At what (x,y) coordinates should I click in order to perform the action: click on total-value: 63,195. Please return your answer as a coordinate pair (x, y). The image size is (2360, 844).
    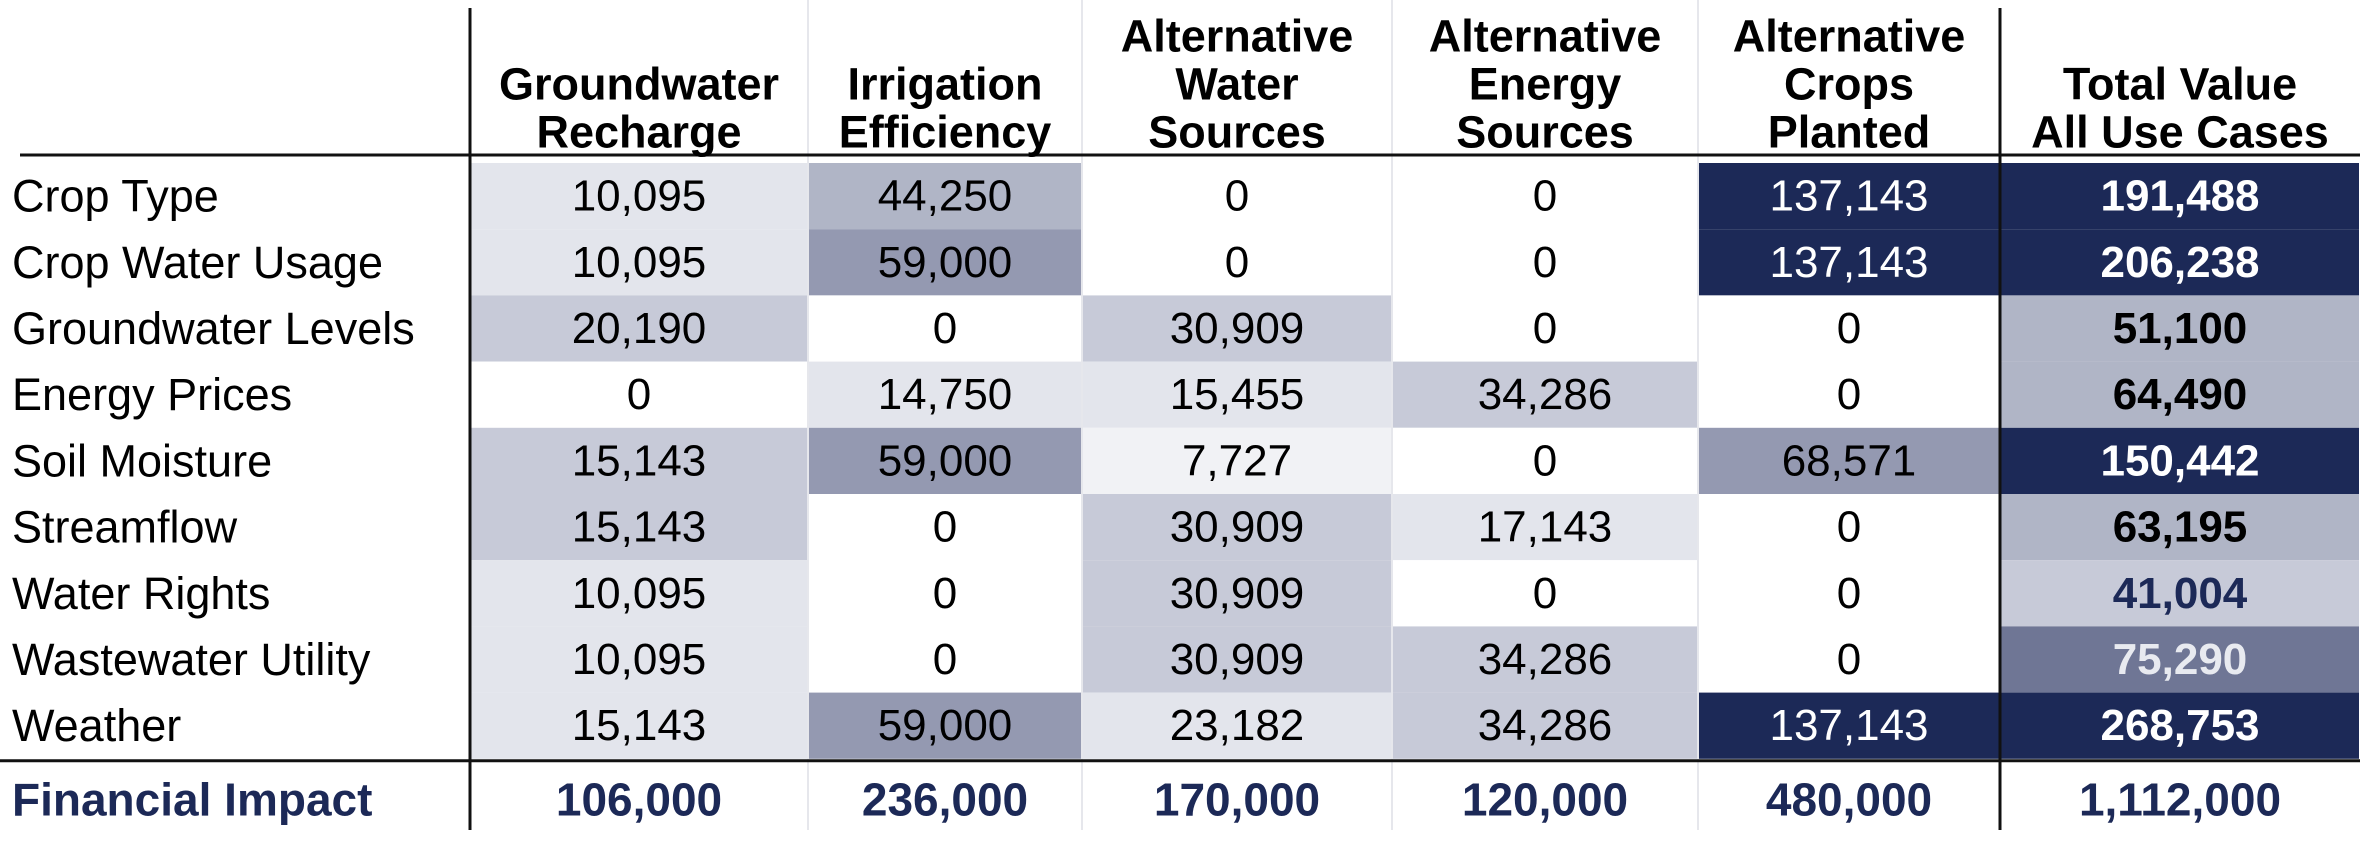
    Looking at the image, I should click on (2180, 527).